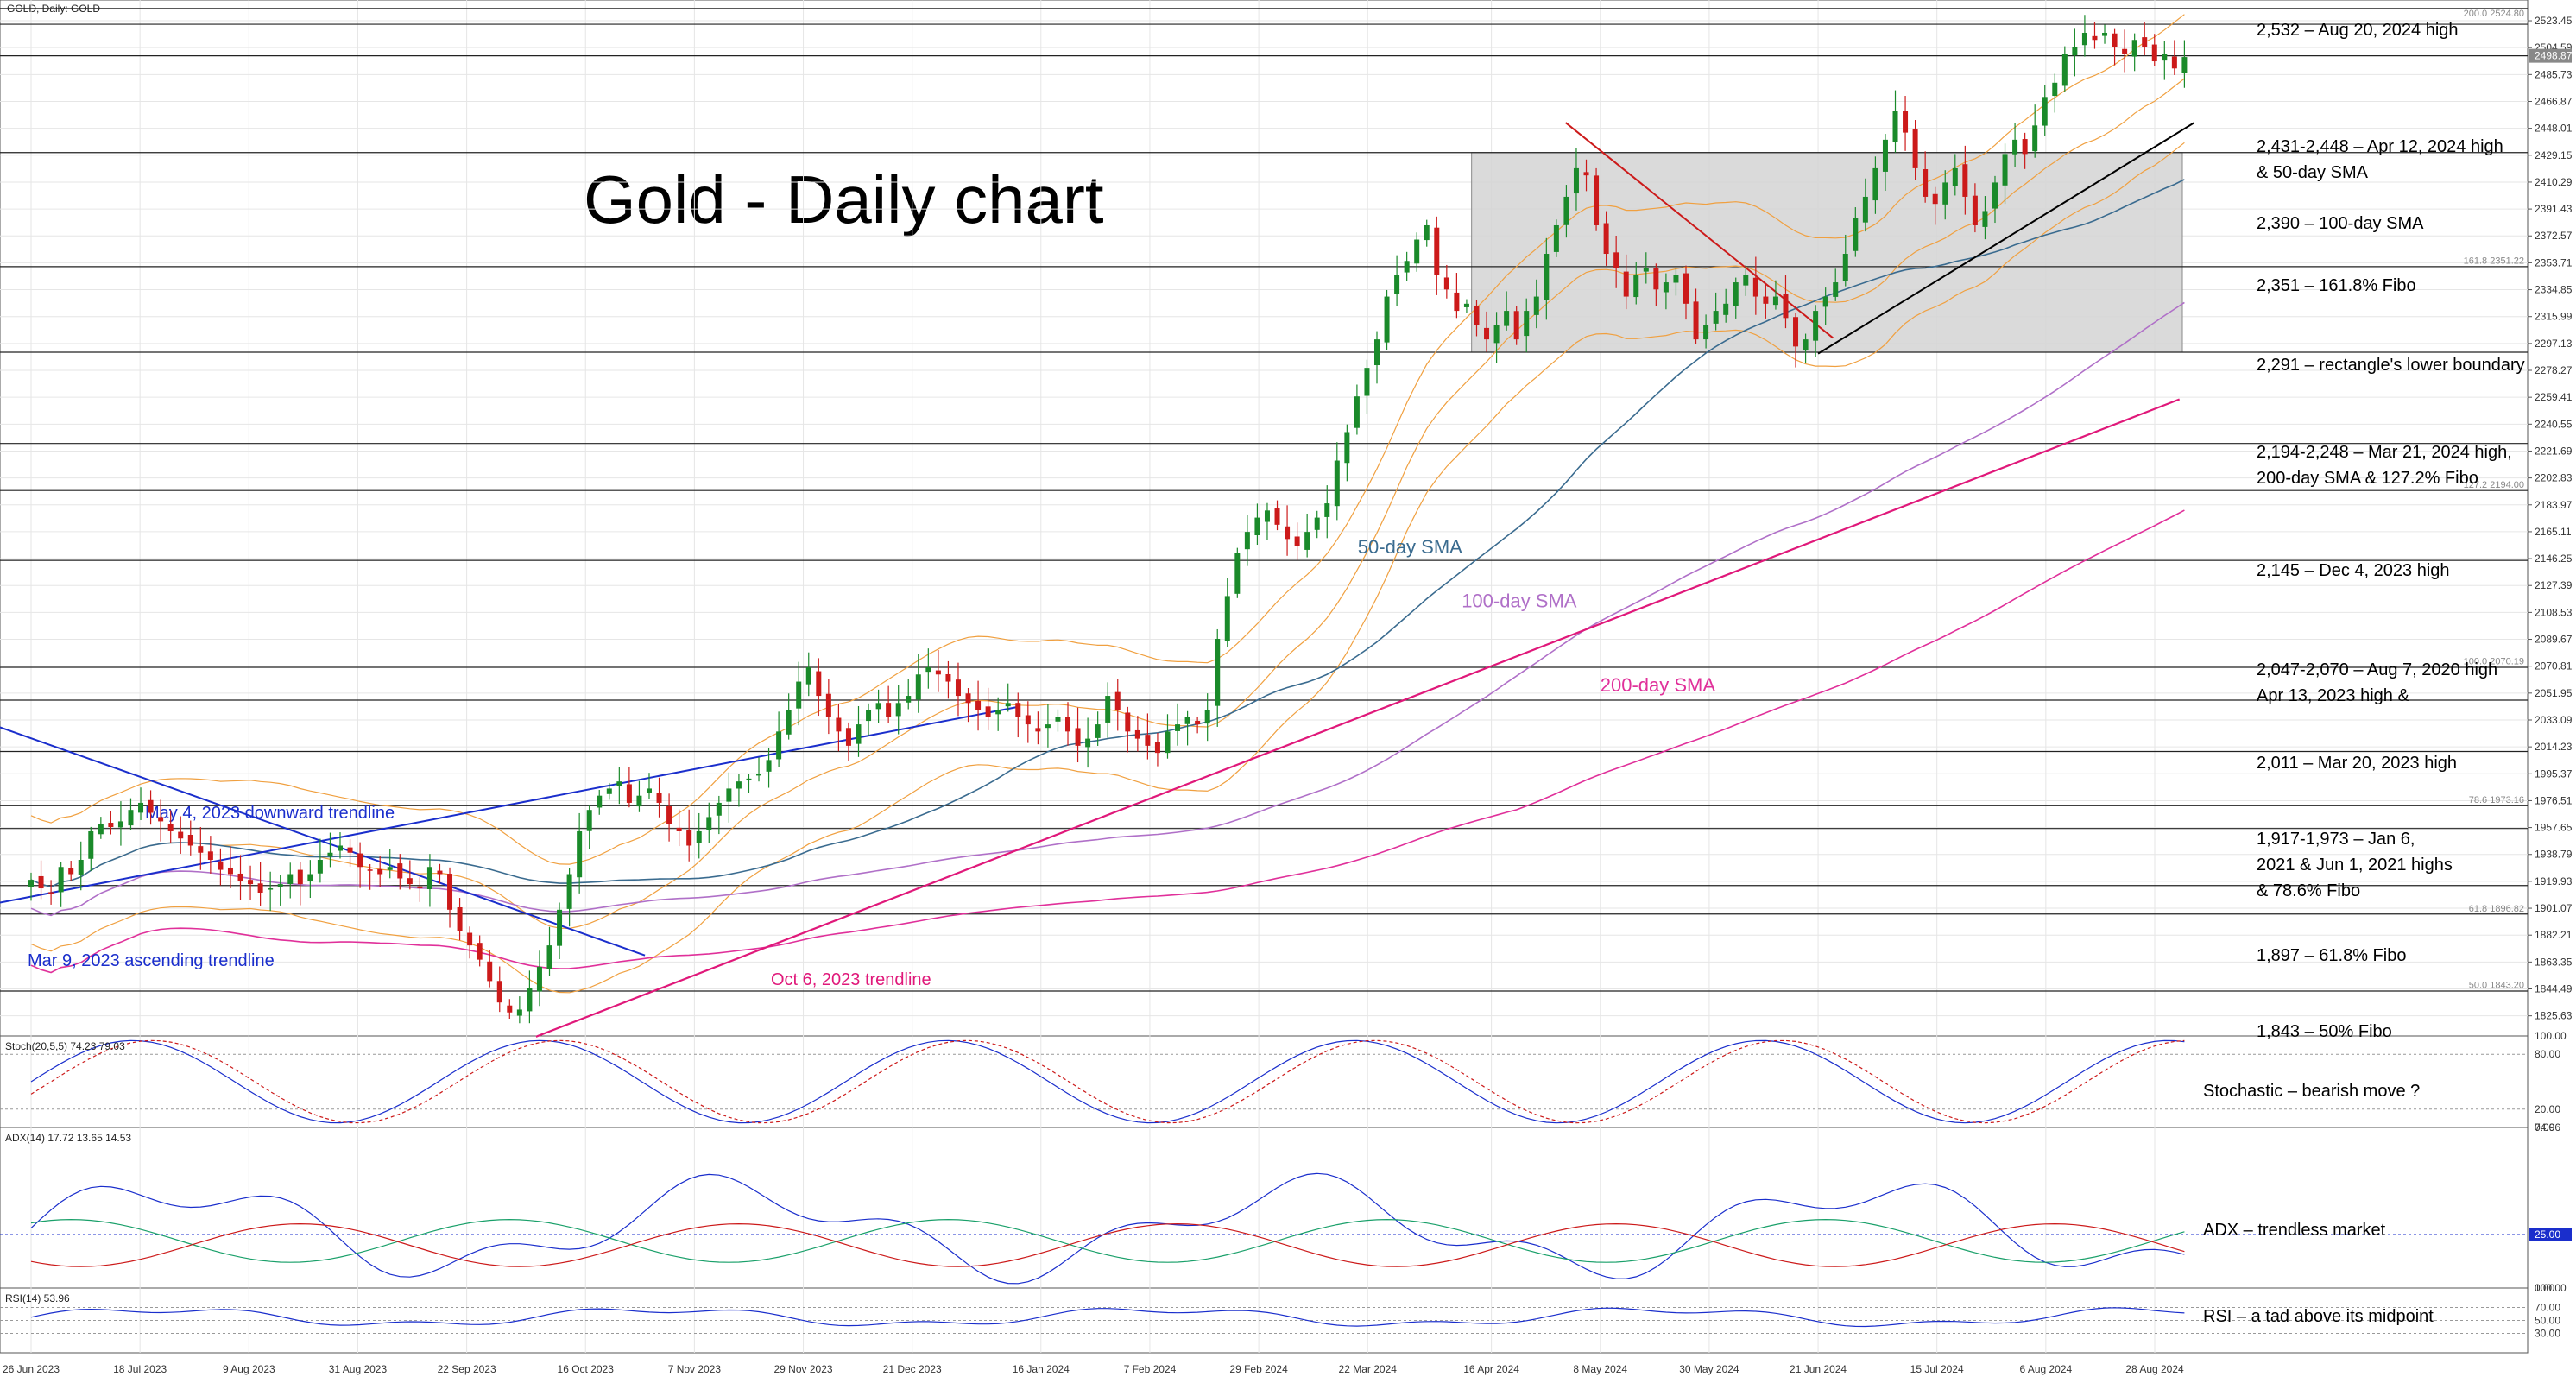  Describe the element at coordinates (2494, 261) in the screenshot. I see `fibo-tag: 161.8 2351.22` at that location.